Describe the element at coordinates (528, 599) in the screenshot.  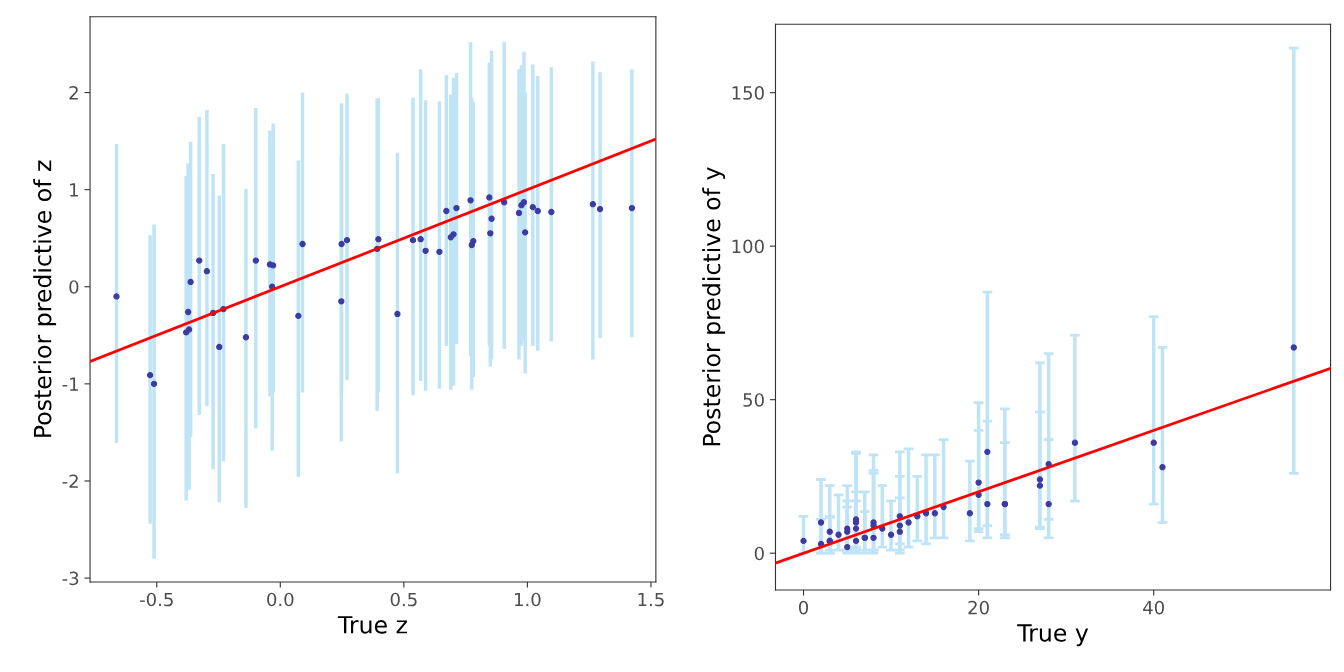
I see `x-tick-label: 1.0` at that location.